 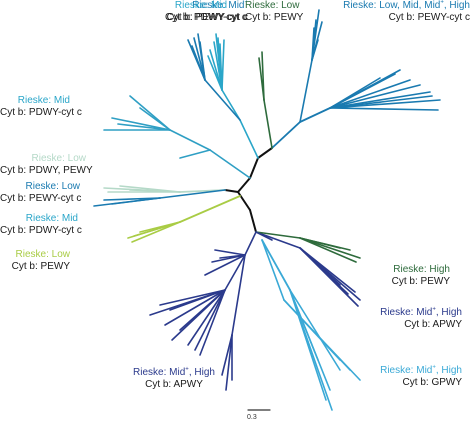 I want to click on label-left-mid-2: Rieske: Mid Cyt b: PDWY-cyt c, so click(x=41, y=225).